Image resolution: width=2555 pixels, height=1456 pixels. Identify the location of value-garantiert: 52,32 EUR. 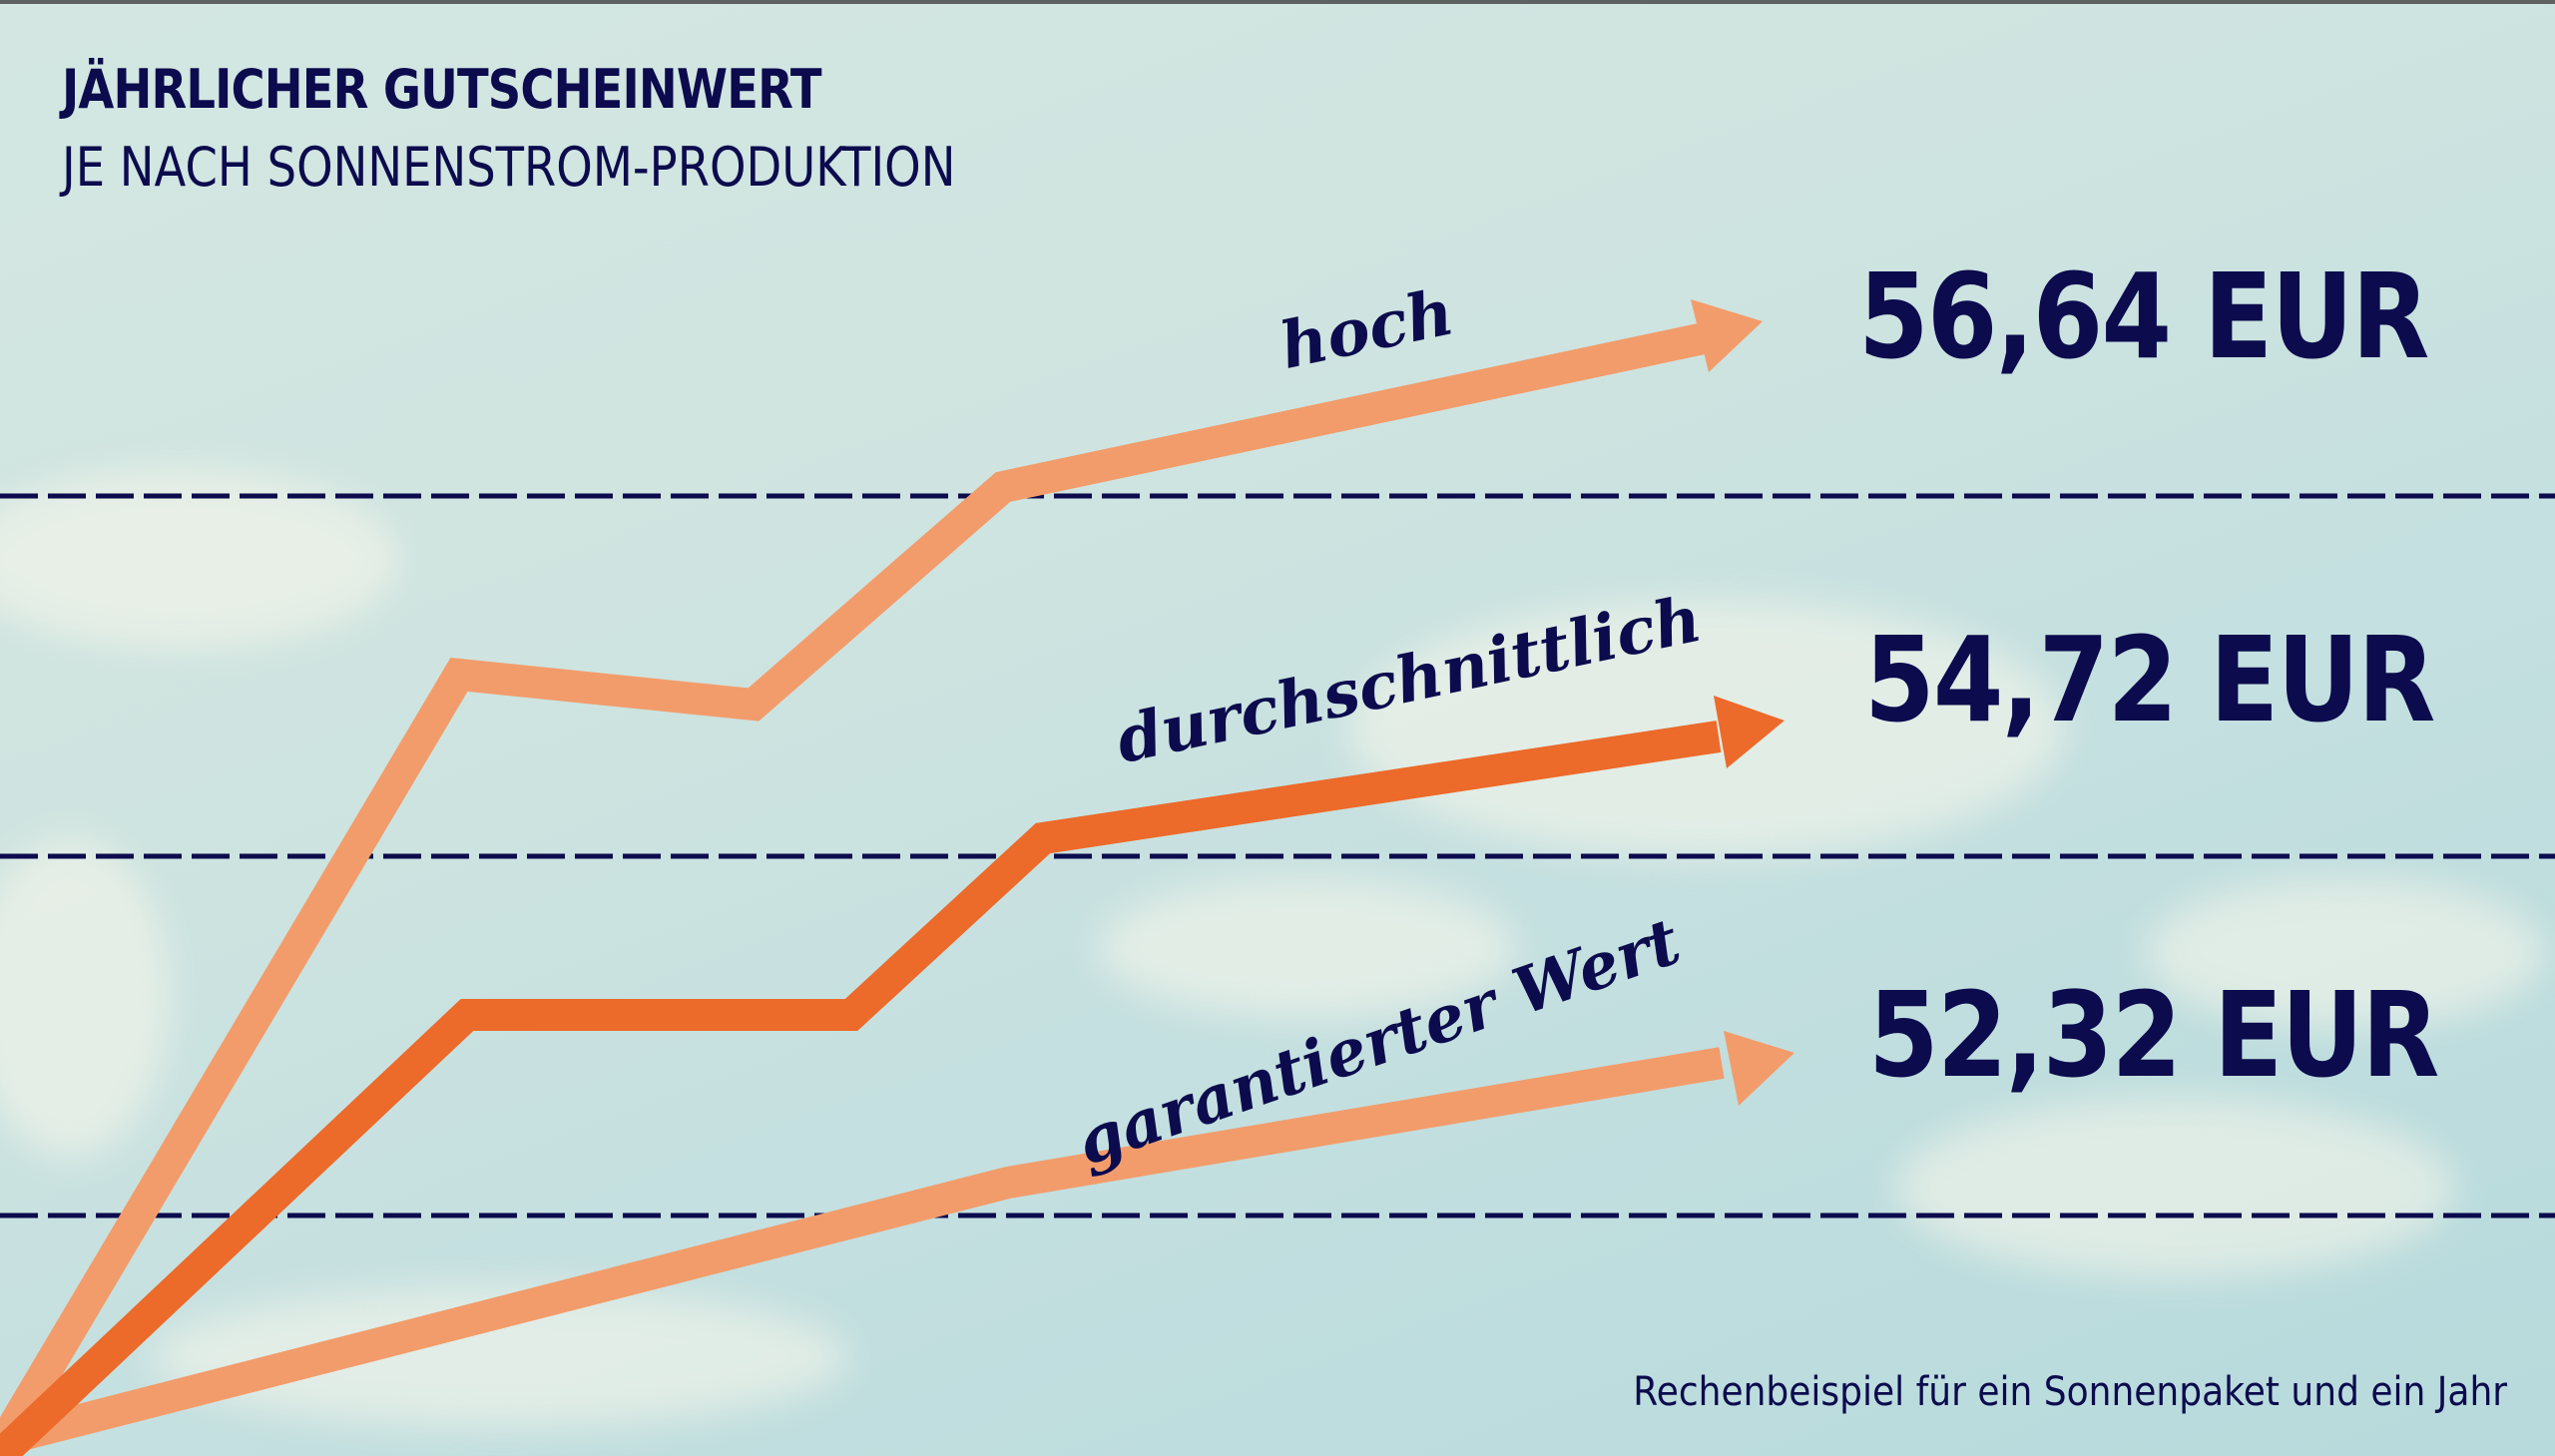
(2153, 1035).